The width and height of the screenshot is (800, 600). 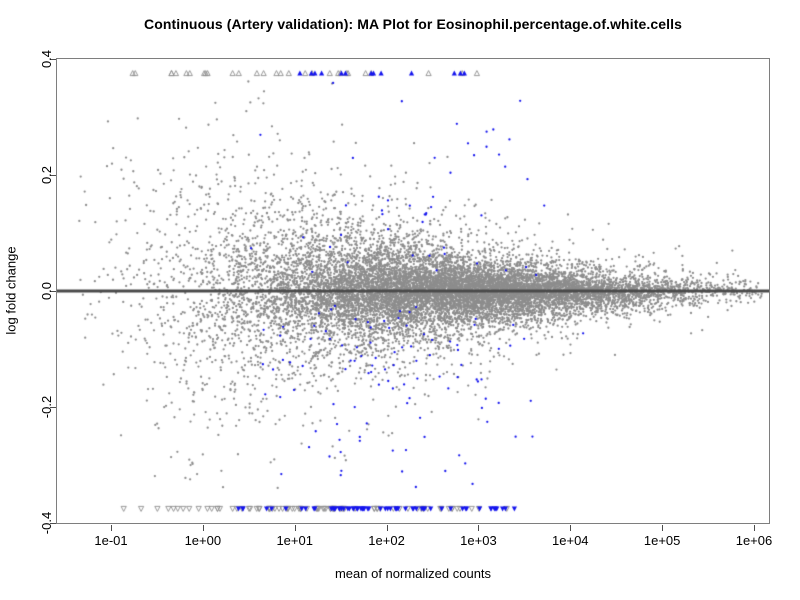 I want to click on x-tick-mark-1e+06, so click(x=754, y=528).